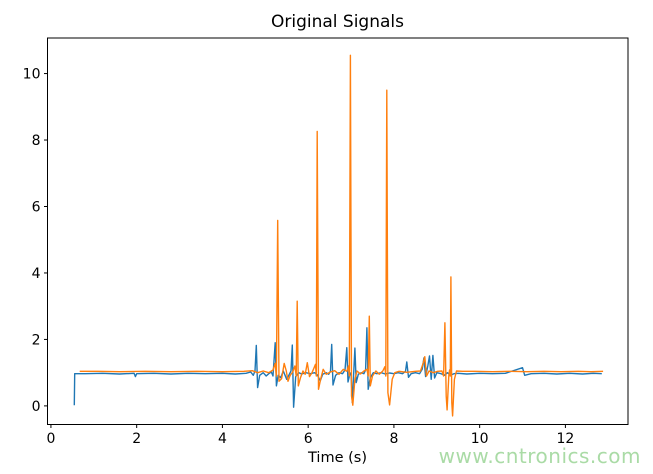 The image size is (653, 474). What do you see at coordinates (480, 439) in the screenshot?
I see `x-tick-label: 10` at bounding box center [480, 439].